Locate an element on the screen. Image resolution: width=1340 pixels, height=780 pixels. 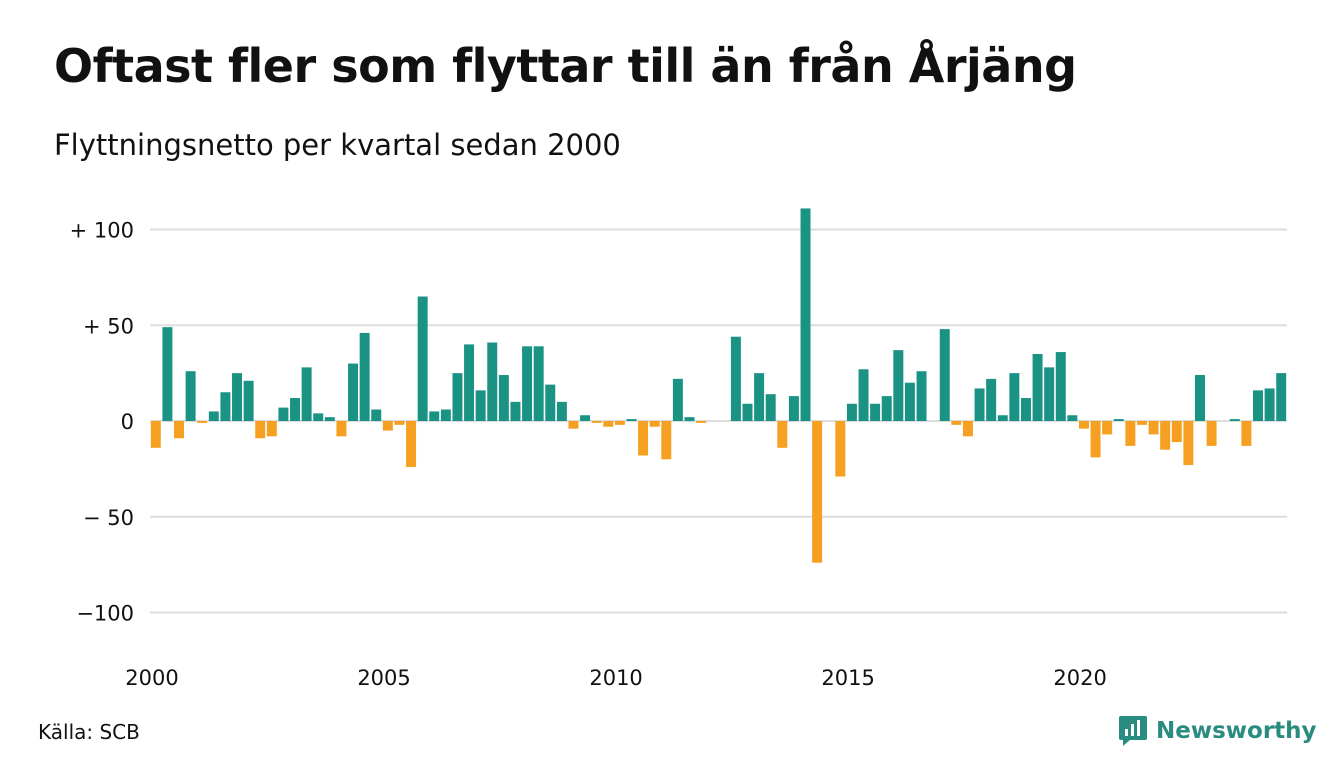
y-tick-label: 0 is located at coordinates (127, 422).